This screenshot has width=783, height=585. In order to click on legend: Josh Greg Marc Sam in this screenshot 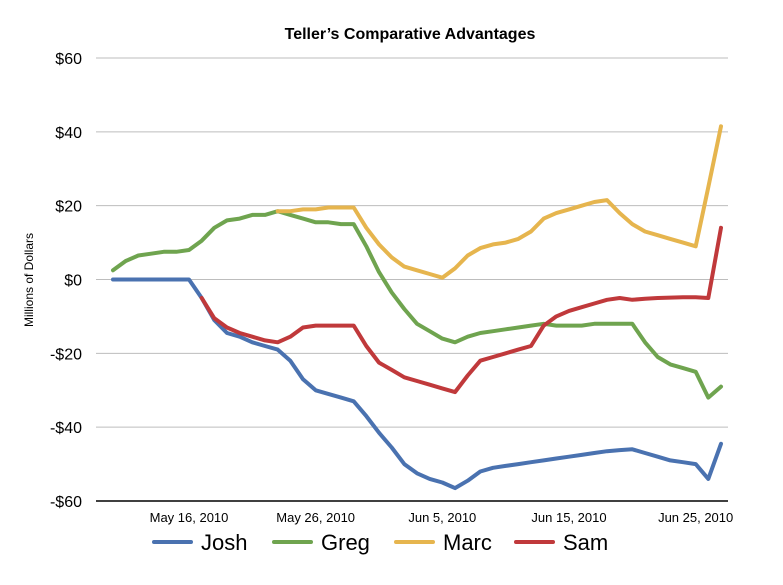, I will do `click(380, 542)`.